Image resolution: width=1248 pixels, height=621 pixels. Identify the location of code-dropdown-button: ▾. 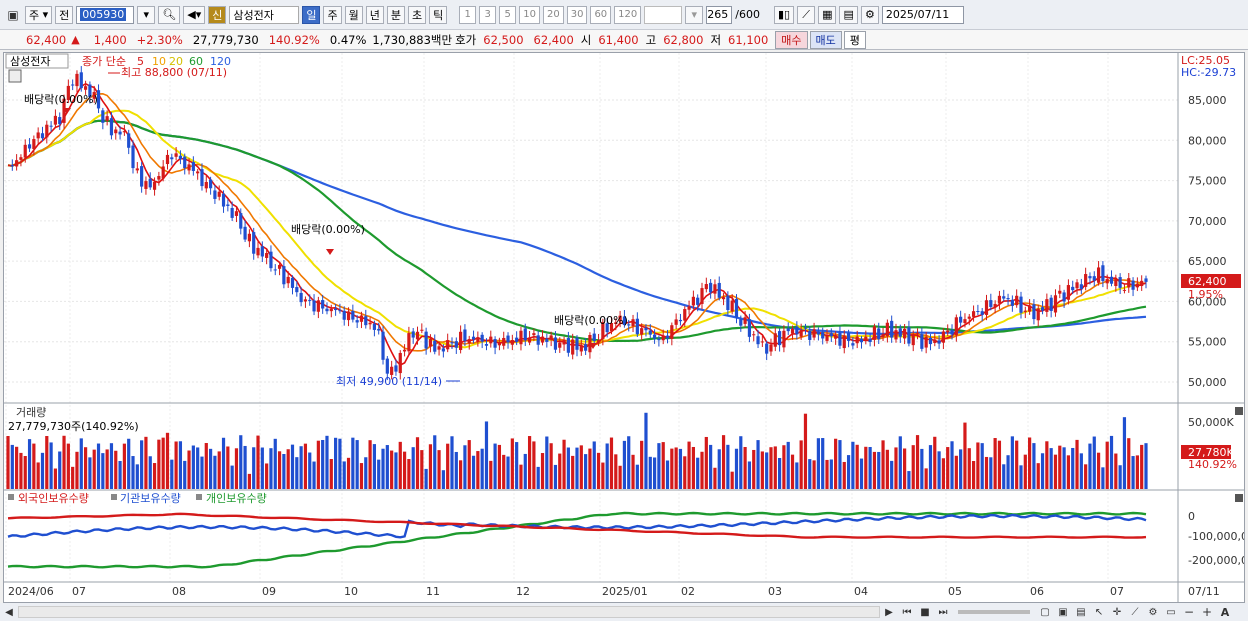
(146, 14).